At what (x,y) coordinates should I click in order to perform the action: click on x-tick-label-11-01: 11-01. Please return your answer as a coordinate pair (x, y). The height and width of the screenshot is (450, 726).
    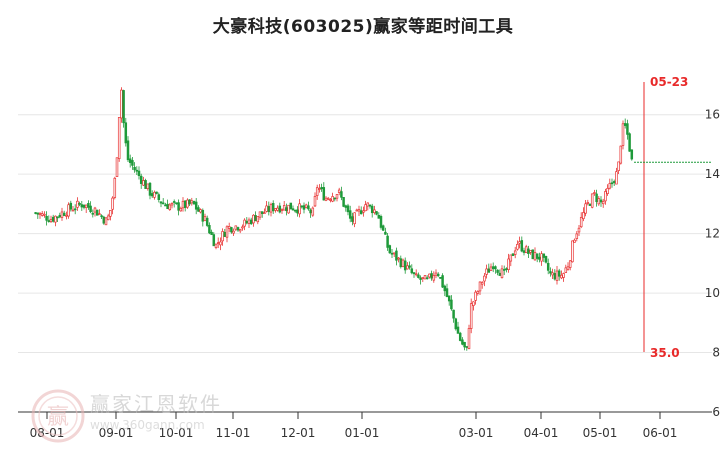
    Looking at the image, I should click on (233, 433).